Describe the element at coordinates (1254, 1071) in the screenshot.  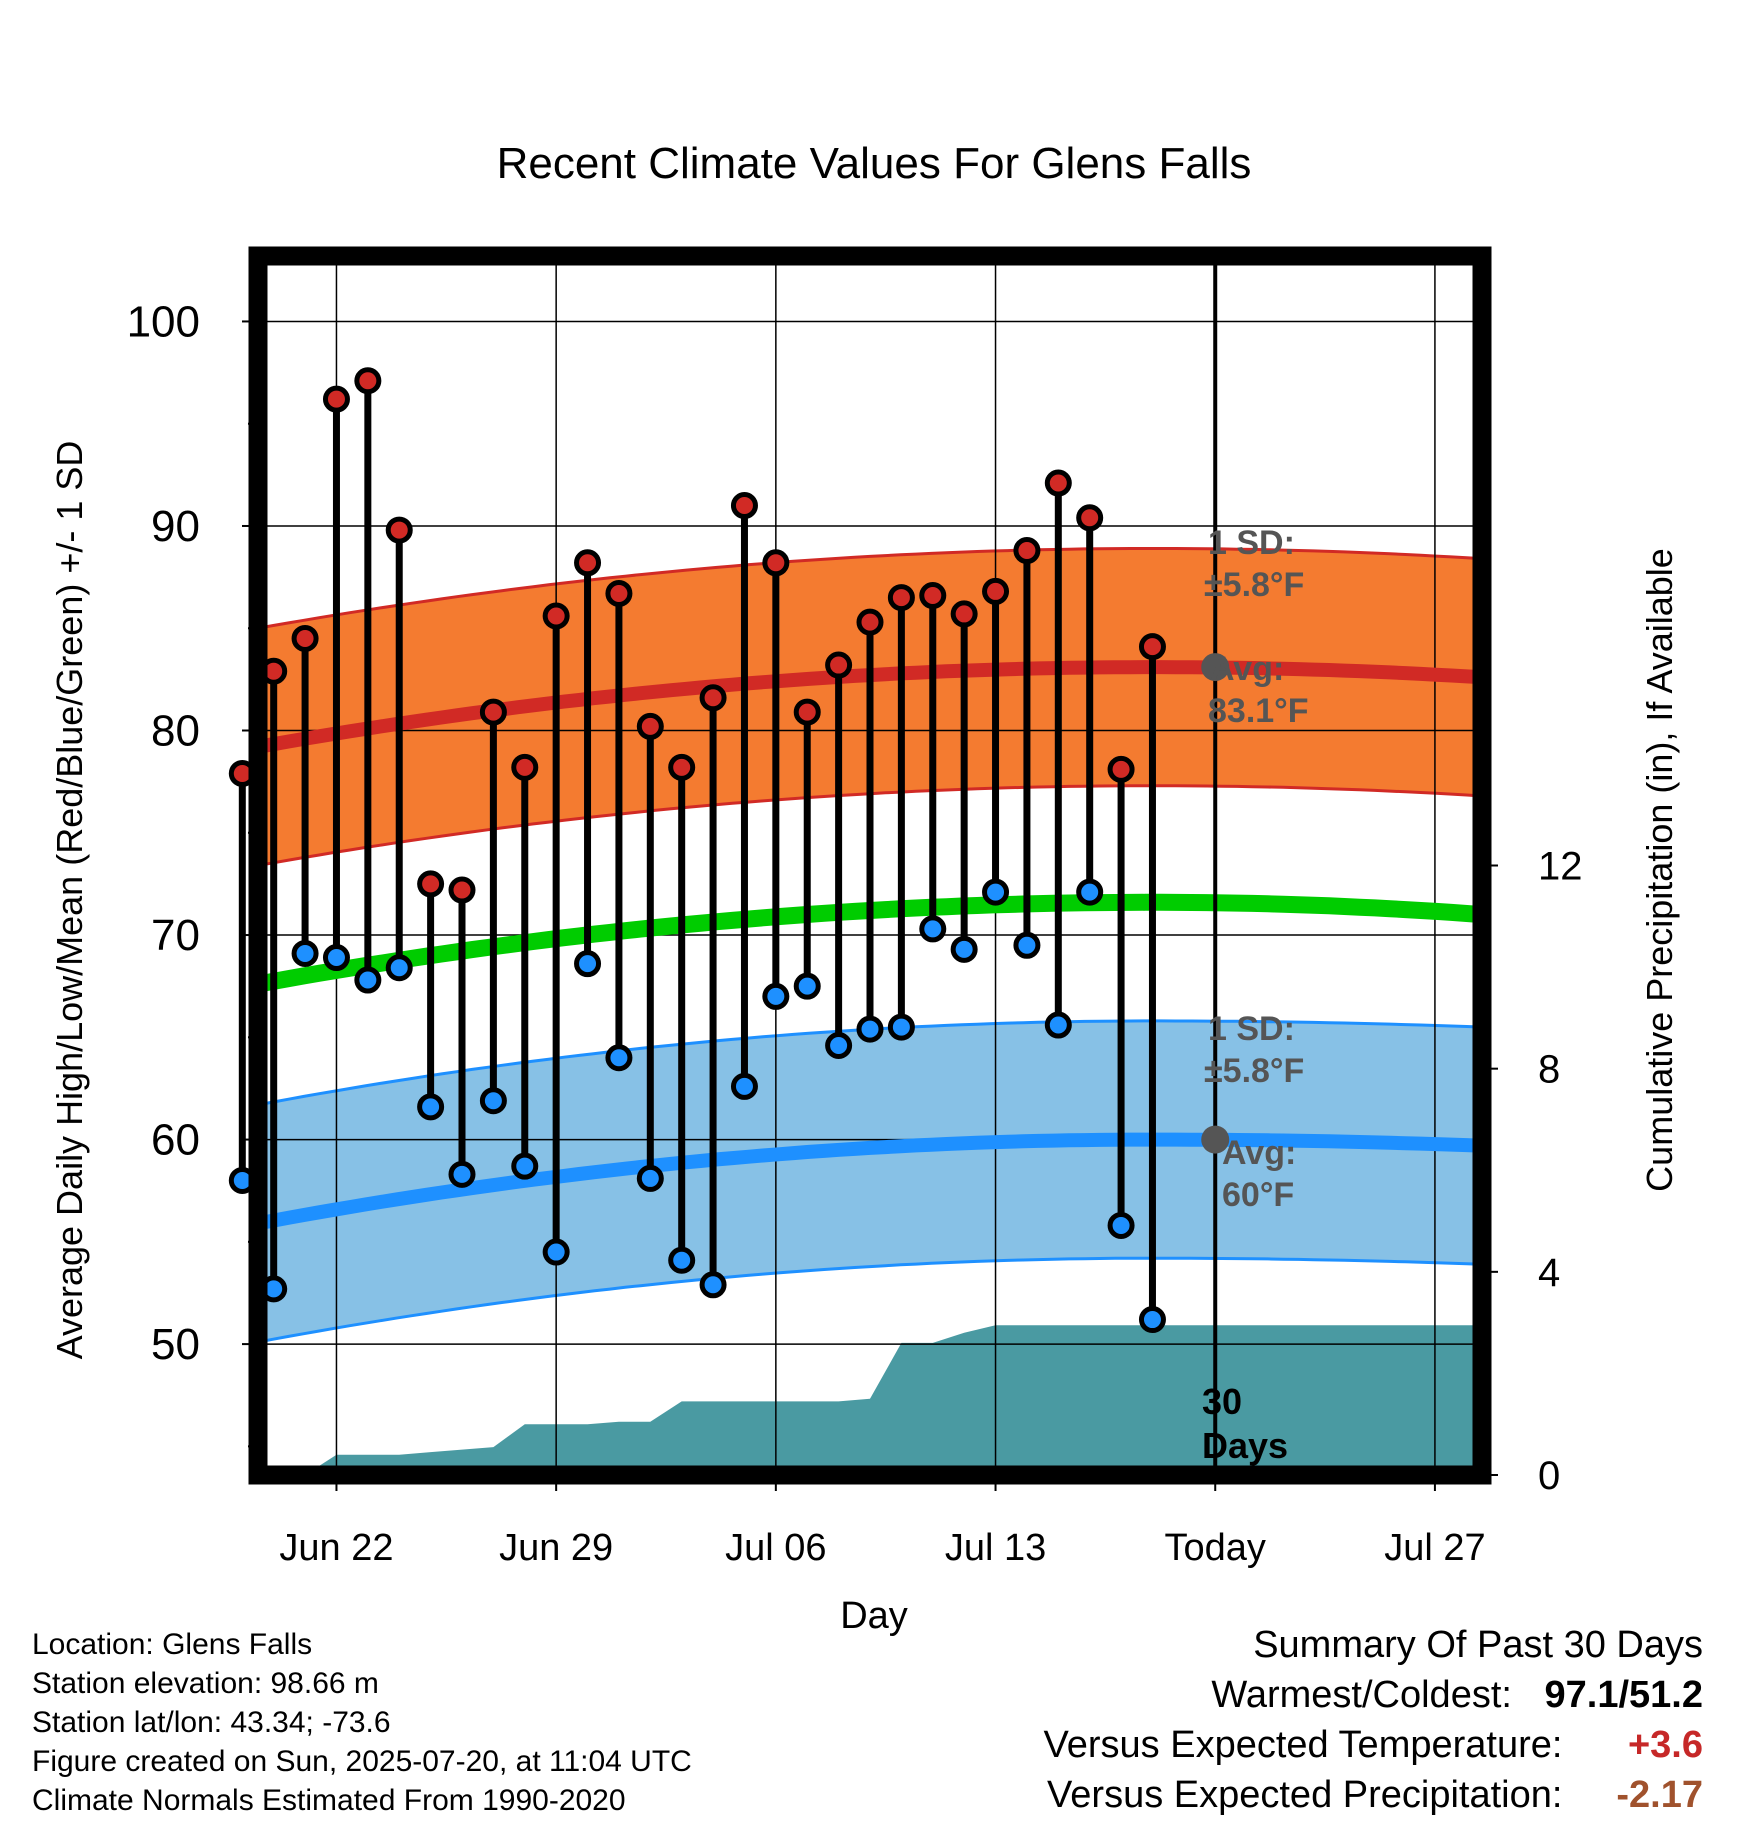
I see `low-sd-value: ±5.8°F` at that location.